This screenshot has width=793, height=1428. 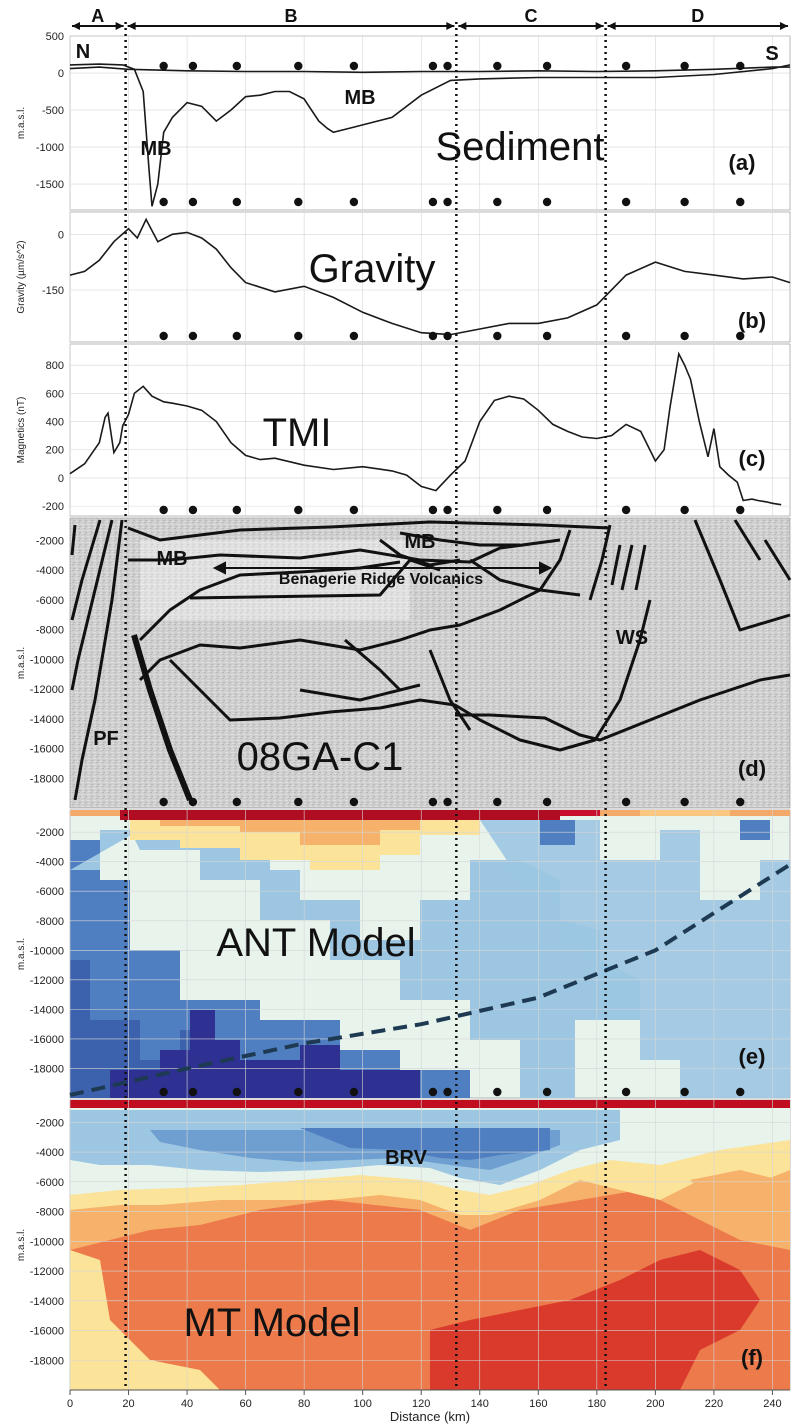 I want to click on y-ticks-b: 0 -150, so click(x=53, y=263).